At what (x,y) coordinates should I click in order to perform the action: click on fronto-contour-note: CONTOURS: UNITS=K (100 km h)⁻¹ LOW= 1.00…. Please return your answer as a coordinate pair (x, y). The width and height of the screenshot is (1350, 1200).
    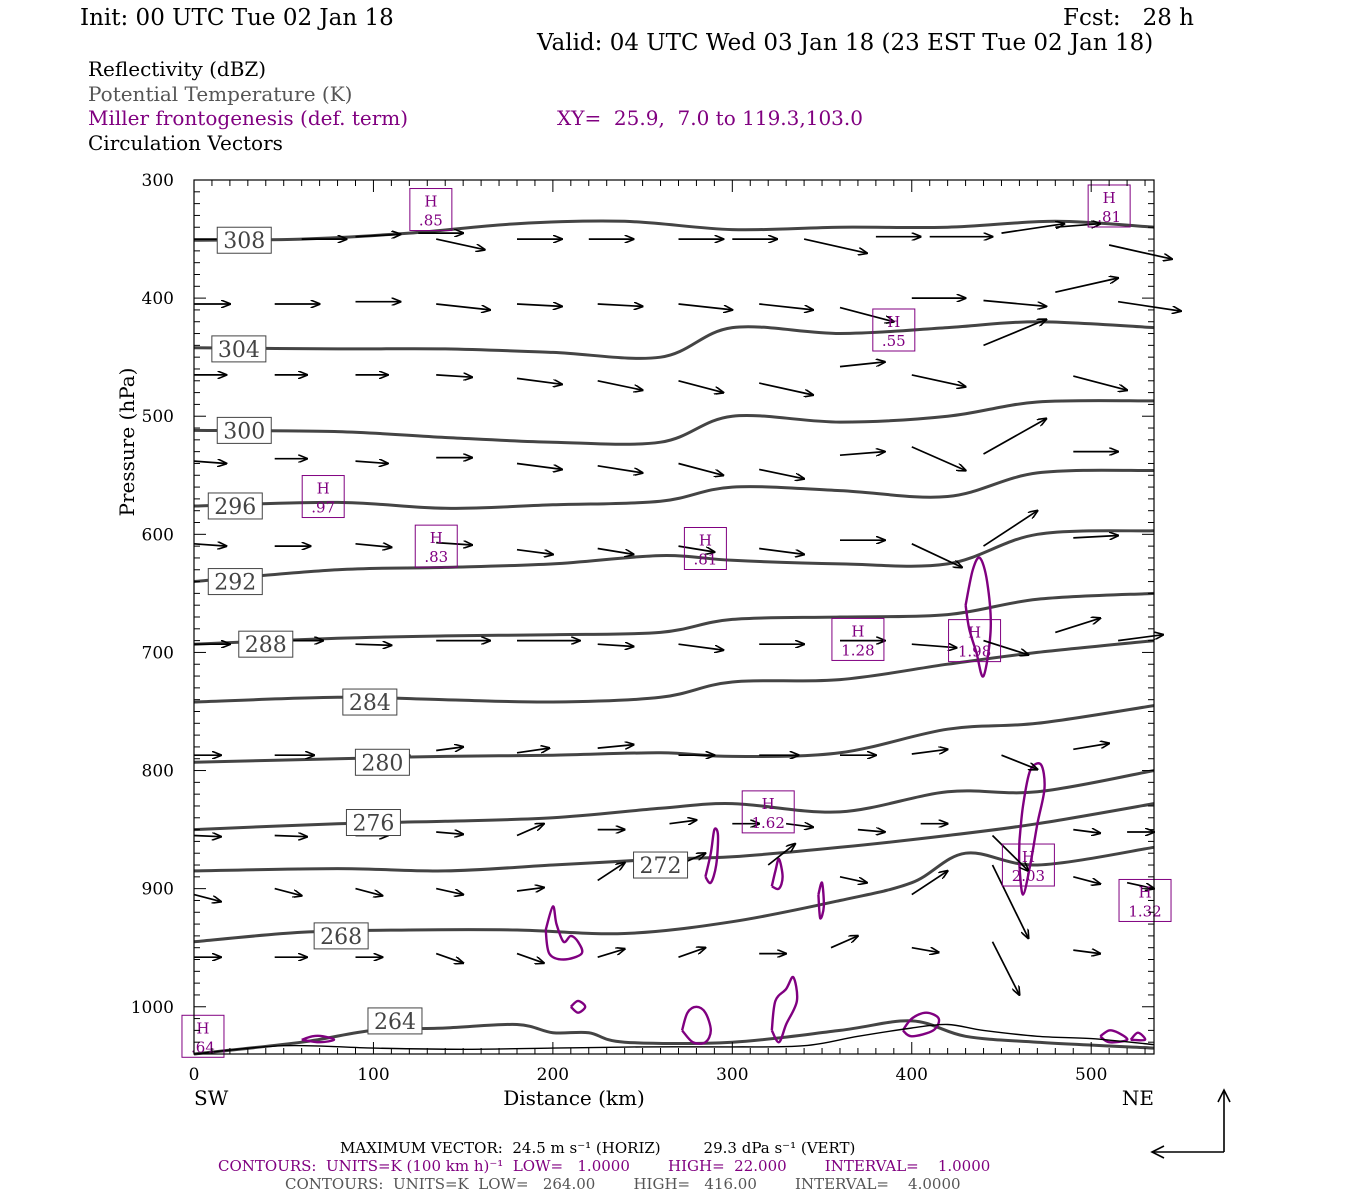
    Looking at the image, I should click on (604, 1166).